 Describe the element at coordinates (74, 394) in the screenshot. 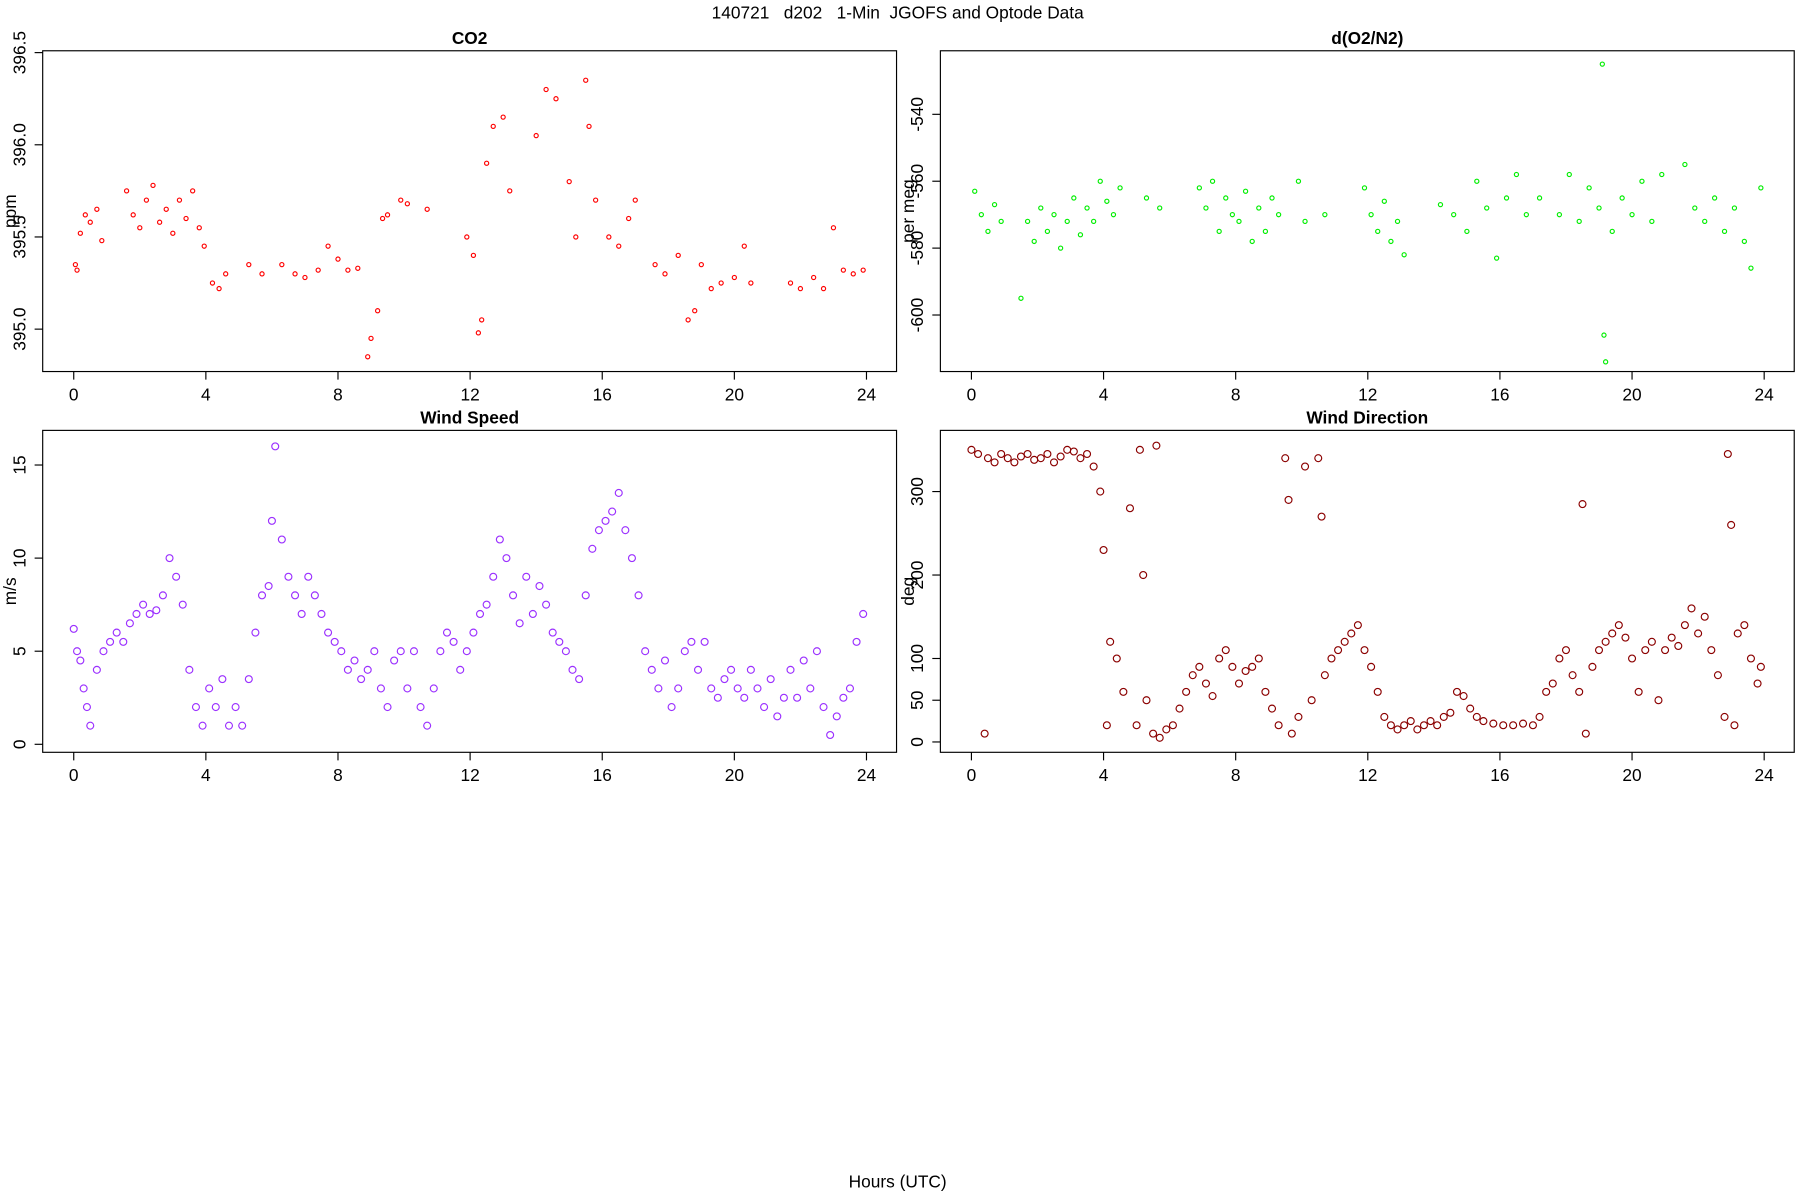

I see `x-tick-label: 0` at that location.